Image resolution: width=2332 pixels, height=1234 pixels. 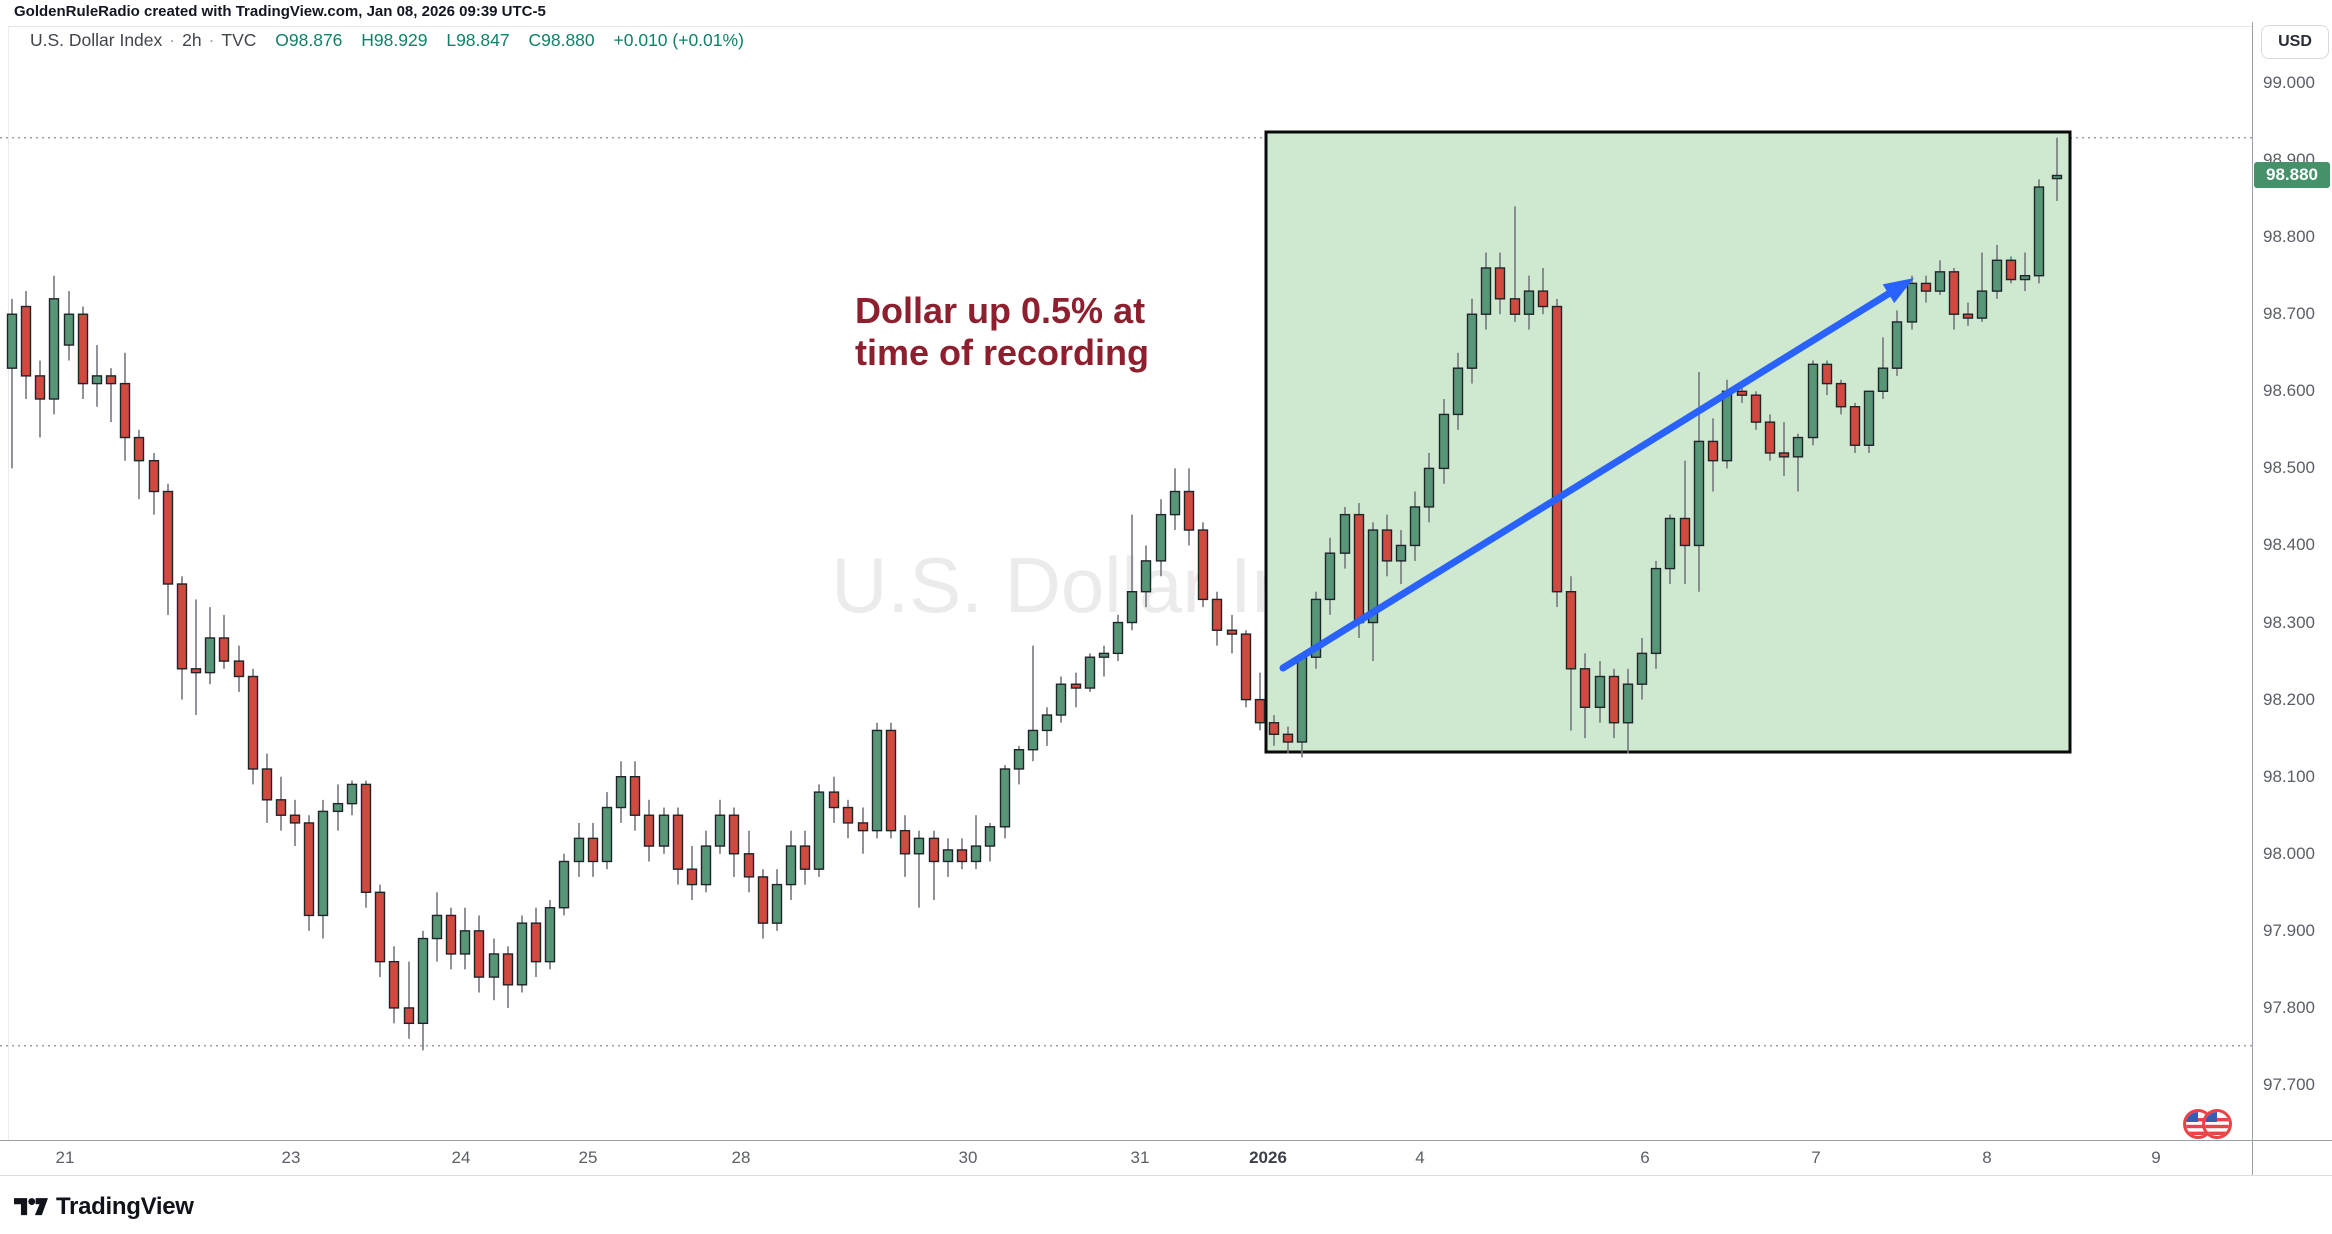 I want to click on callout-annotation: Dollar up 0.5% at time of recording, so click(x=1002, y=332).